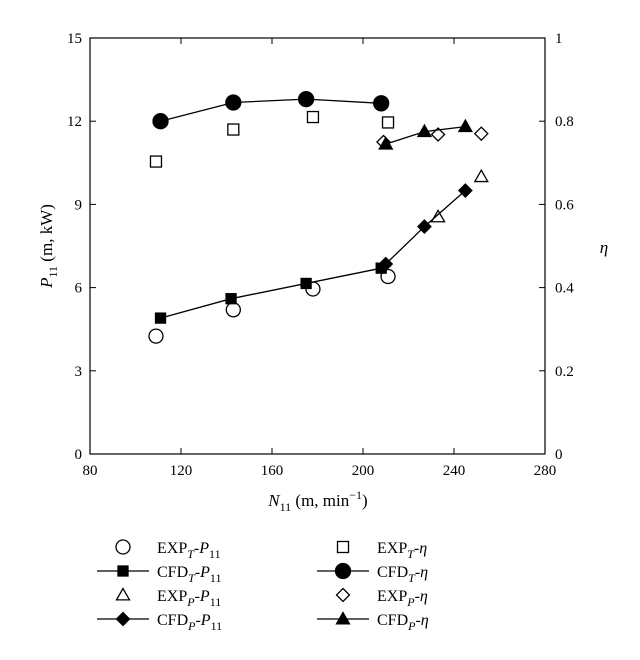  What do you see at coordinates (559, 39) in the screenshot?
I see `y-right-tick-label: 1` at bounding box center [559, 39].